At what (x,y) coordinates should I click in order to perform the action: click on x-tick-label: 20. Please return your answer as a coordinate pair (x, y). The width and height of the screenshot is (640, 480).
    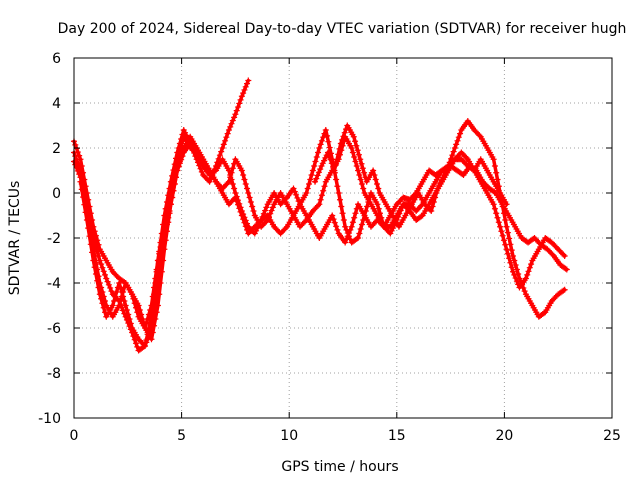
    Looking at the image, I should click on (504, 436).